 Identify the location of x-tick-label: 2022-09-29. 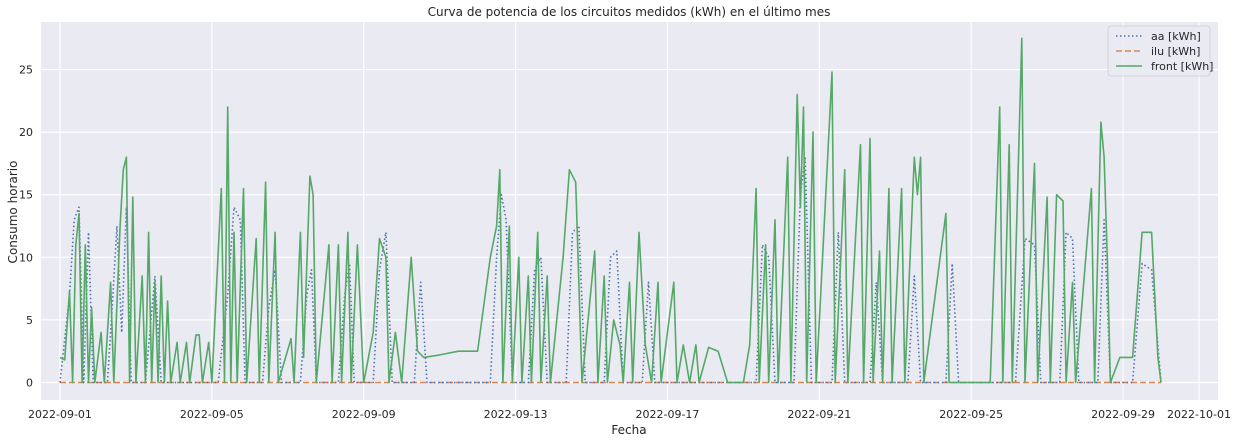
(1123, 414).